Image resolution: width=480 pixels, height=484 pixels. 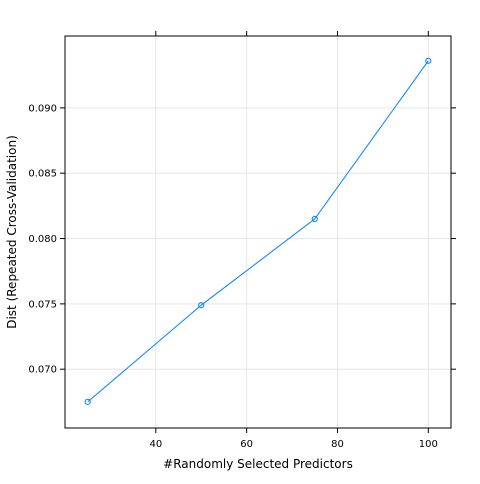 I want to click on x-tick-label: 100, so click(x=428, y=444).